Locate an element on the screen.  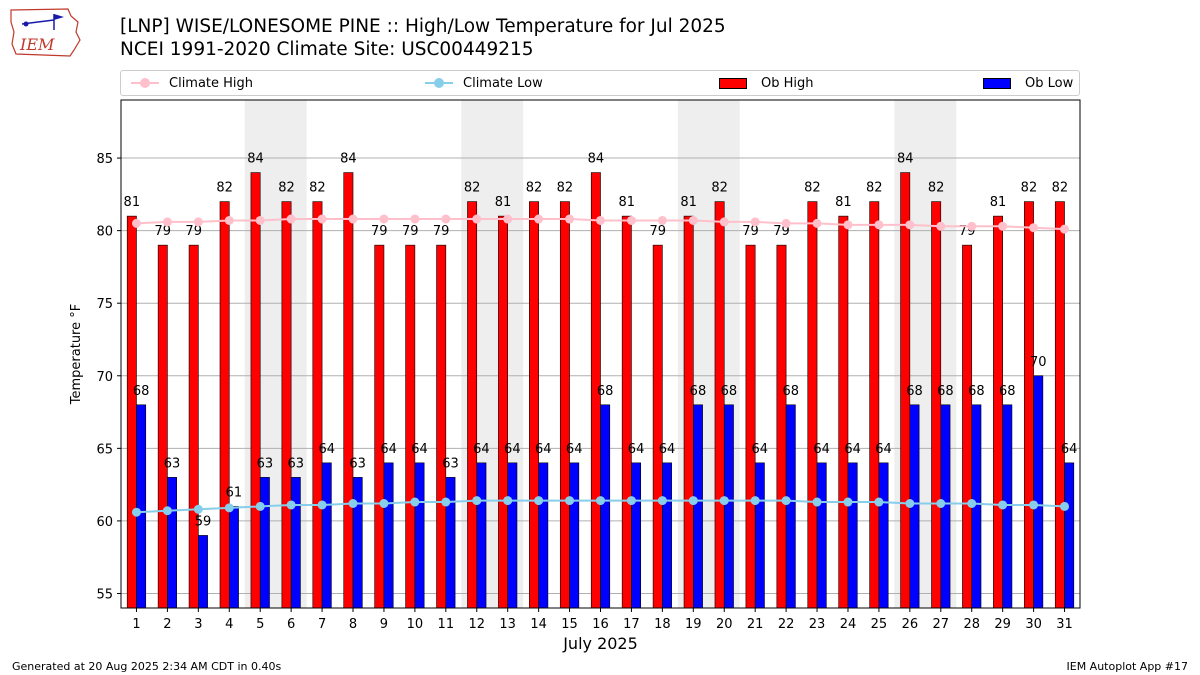
y-tick-label: 65 is located at coordinates (104, 449).